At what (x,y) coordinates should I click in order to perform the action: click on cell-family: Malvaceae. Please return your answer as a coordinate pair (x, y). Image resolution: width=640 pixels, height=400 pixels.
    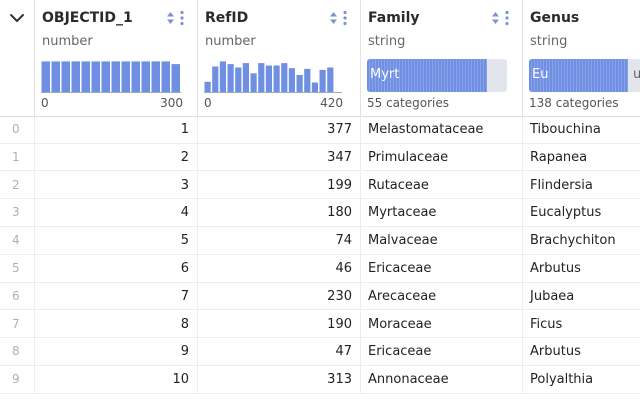
    Looking at the image, I should click on (441, 241).